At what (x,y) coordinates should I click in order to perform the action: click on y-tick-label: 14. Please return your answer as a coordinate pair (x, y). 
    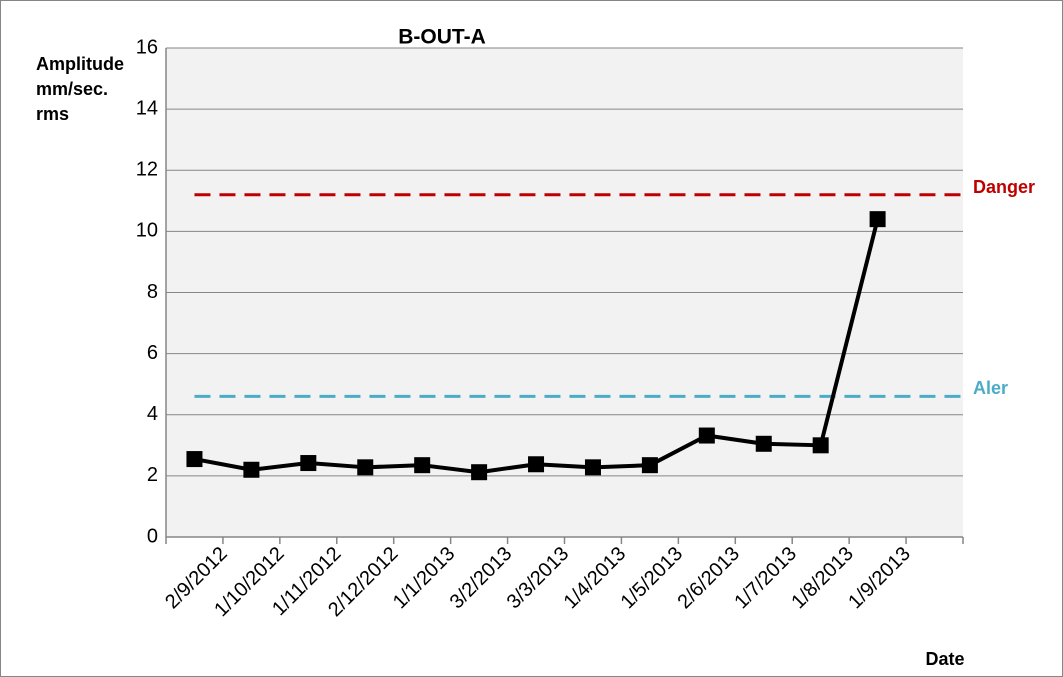
    Looking at the image, I should click on (147, 108).